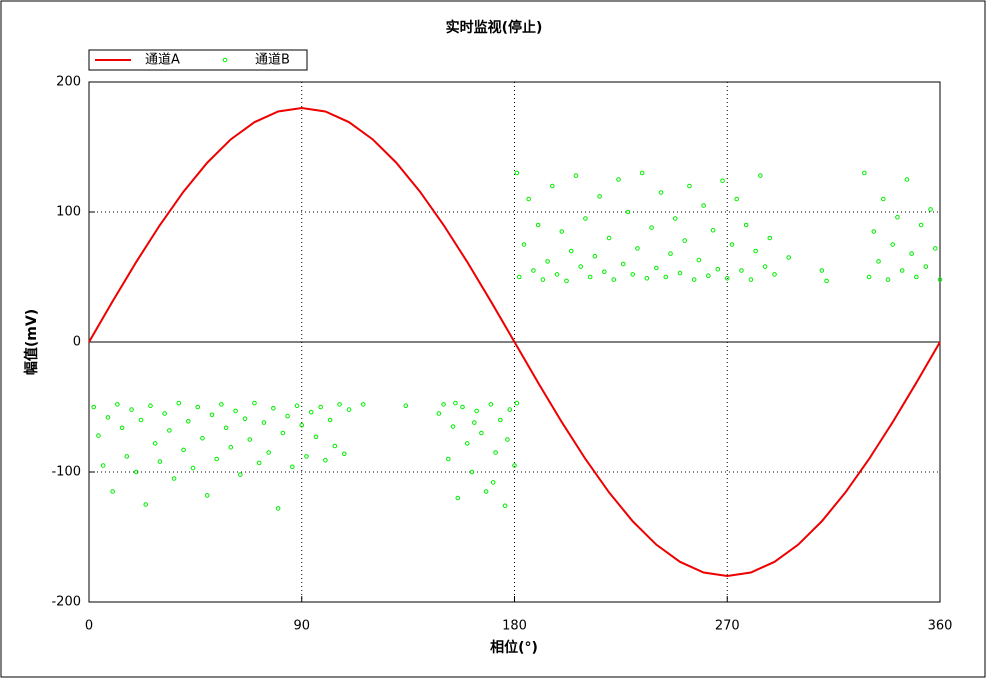  What do you see at coordinates (494, 27) in the screenshot?
I see `chart-title: 实时监视(停止)` at bounding box center [494, 27].